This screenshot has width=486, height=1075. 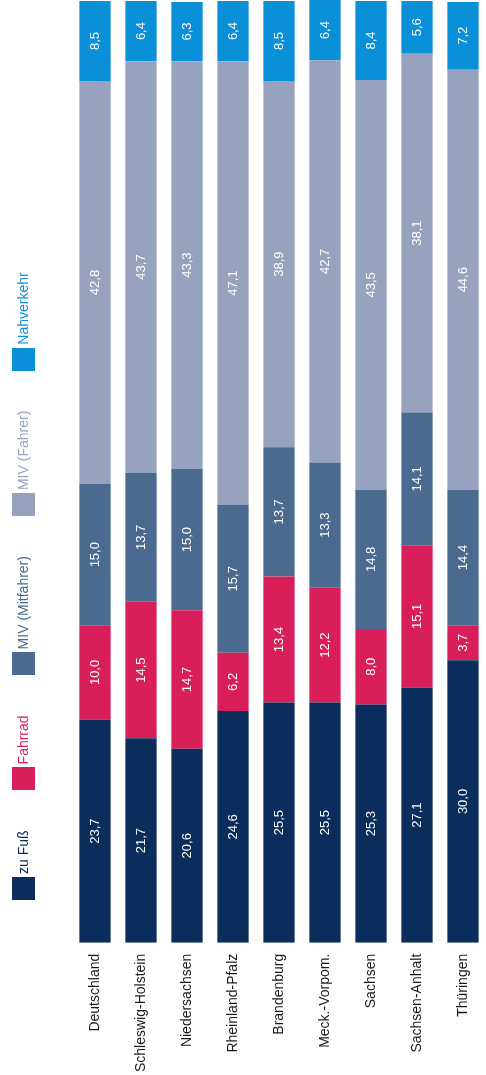 I want to click on data-label: 7,2, so click(x=462, y=35).